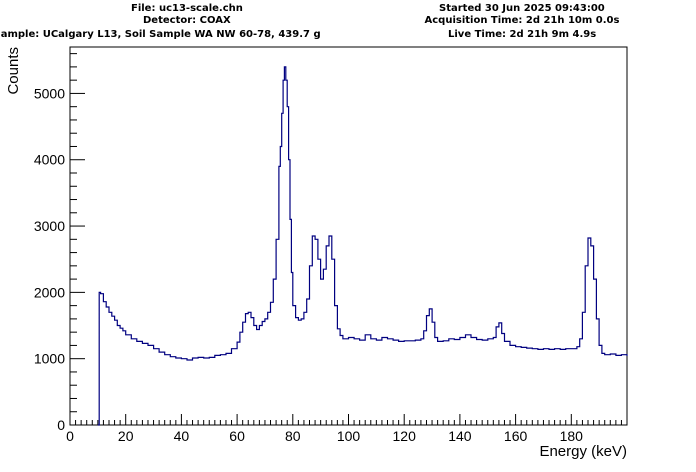  I want to click on x-tick-label: 60, so click(237, 436).